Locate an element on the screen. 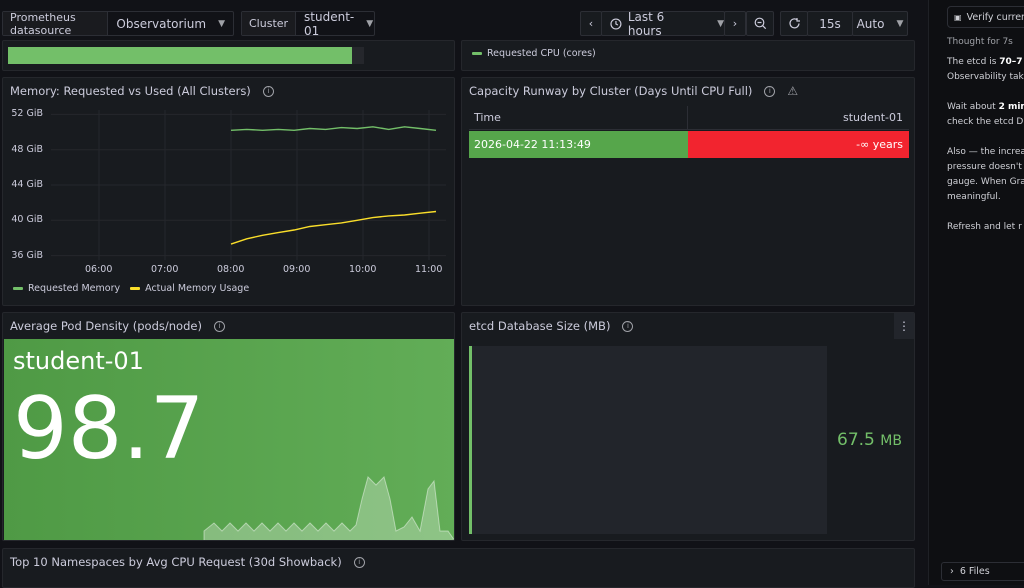  message-line: Also — the increa is located at coordinates (985, 152).